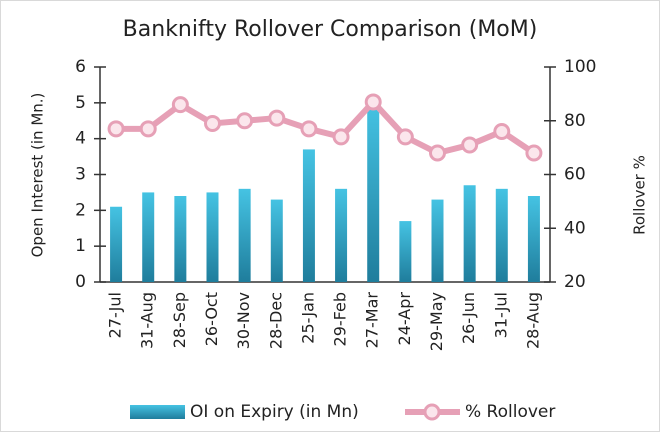  What do you see at coordinates (307, 318) in the screenshot?
I see `x-tick-label: 25-Jan` at bounding box center [307, 318].